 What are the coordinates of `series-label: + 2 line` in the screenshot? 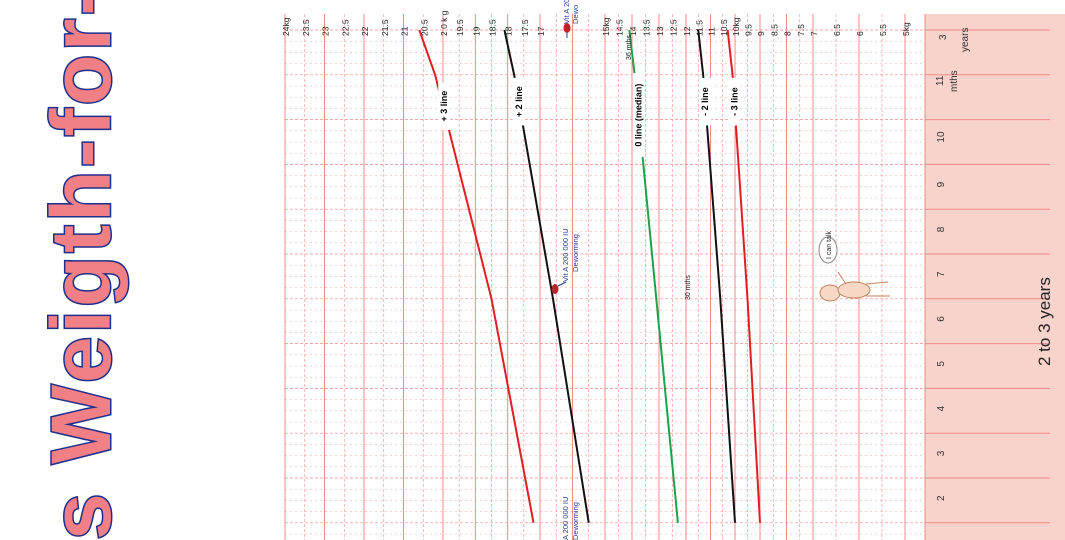 It's located at (519, 101).